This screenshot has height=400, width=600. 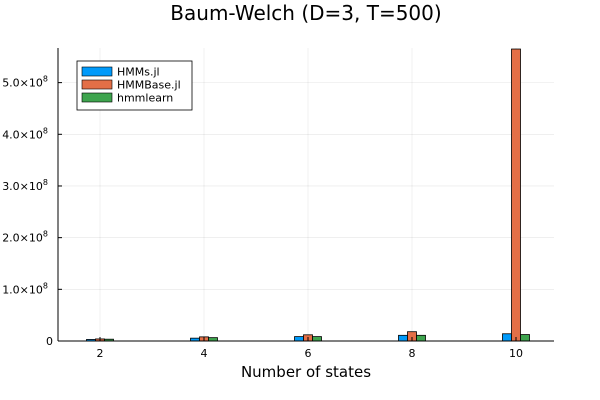 What do you see at coordinates (25, 82) in the screenshot?
I see `y-tick-label: 5.0×10⁸` at bounding box center [25, 82].